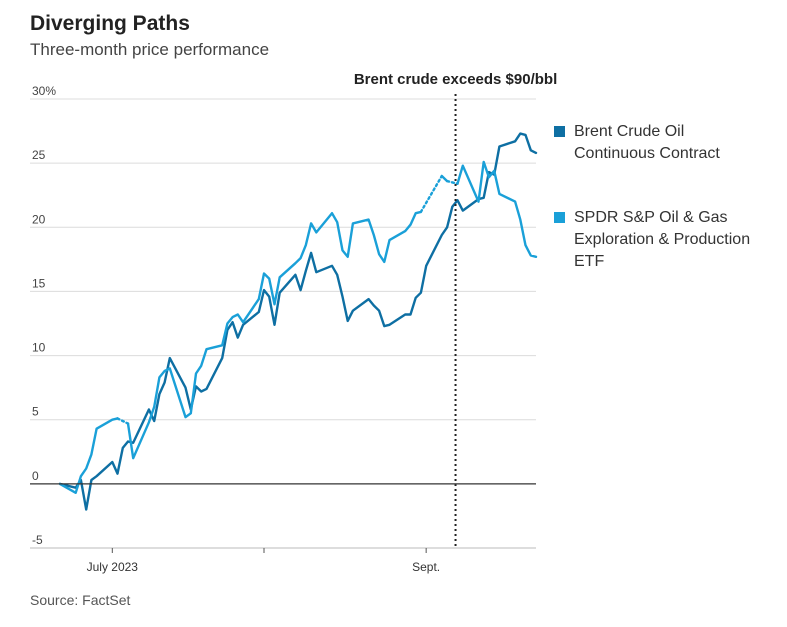  Describe the element at coordinates (651, 217) in the screenshot. I see `legend-label-xop-1: SPDR S&P Oil & Gas` at that location.